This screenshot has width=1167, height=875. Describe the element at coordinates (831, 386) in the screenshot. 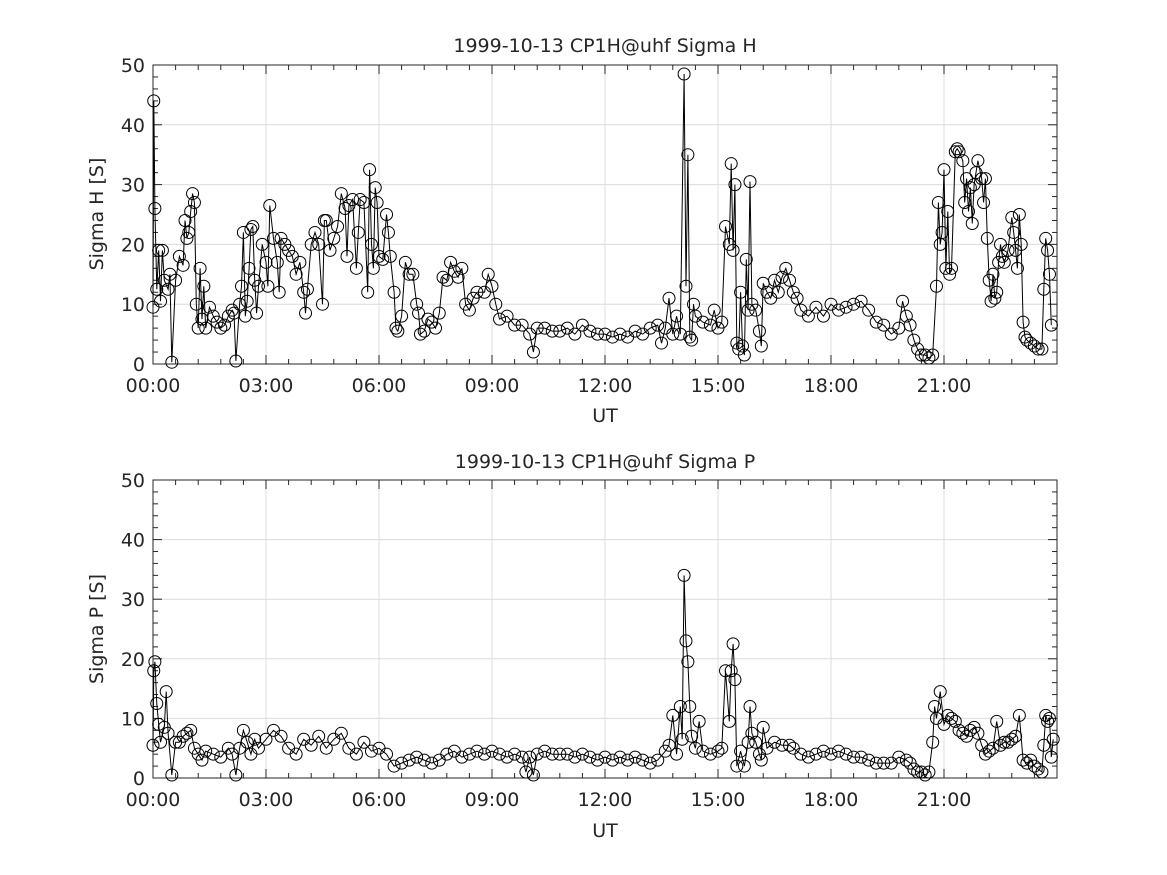

I see `x-tick-label: 18:00` at that location.